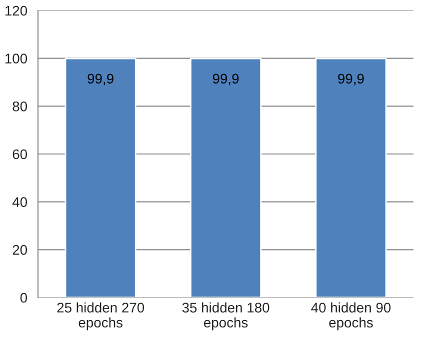 The image size is (422, 350). What do you see at coordinates (20, 154) in the screenshot?
I see `y-tick-label: 60` at bounding box center [20, 154].